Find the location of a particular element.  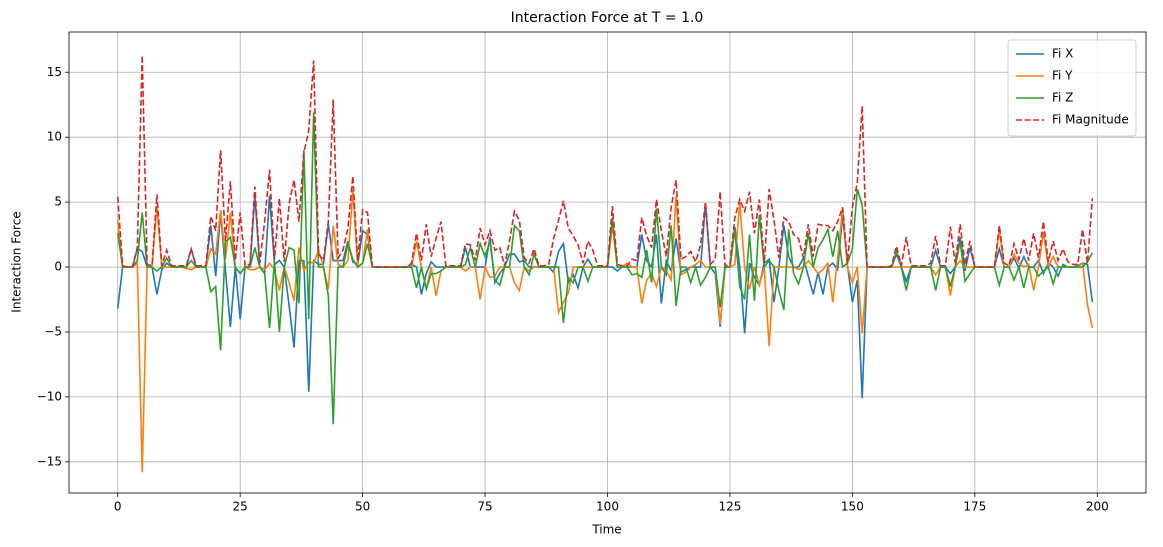

chart-title: Interaction Force at T = 1.0 is located at coordinates (607, 18).